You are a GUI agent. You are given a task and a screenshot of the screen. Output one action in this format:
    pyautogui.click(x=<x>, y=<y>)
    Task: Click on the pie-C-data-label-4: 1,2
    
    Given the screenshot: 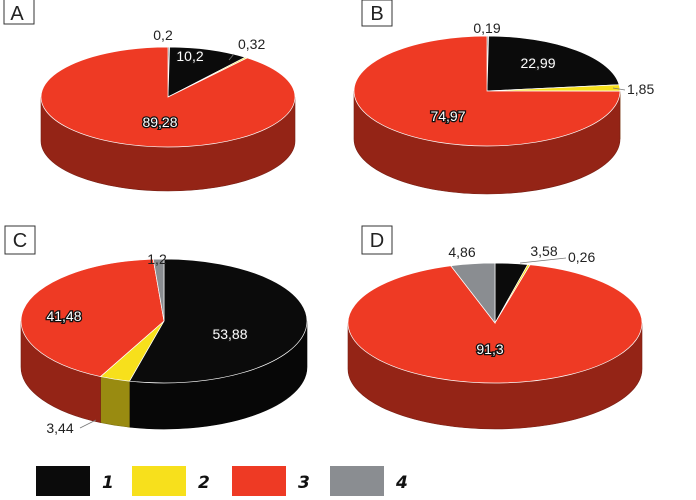 What is the action you would take?
    pyautogui.click(x=157, y=259)
    